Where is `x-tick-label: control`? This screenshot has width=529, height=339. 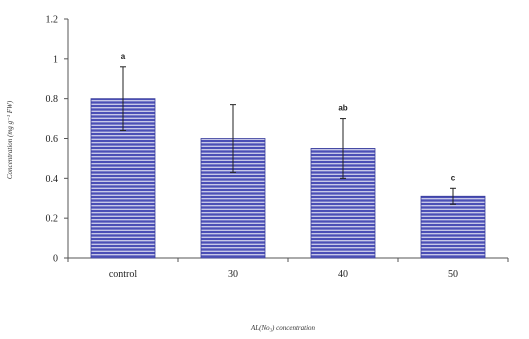 x-tick-label: control is located at coordinates (123, 274).